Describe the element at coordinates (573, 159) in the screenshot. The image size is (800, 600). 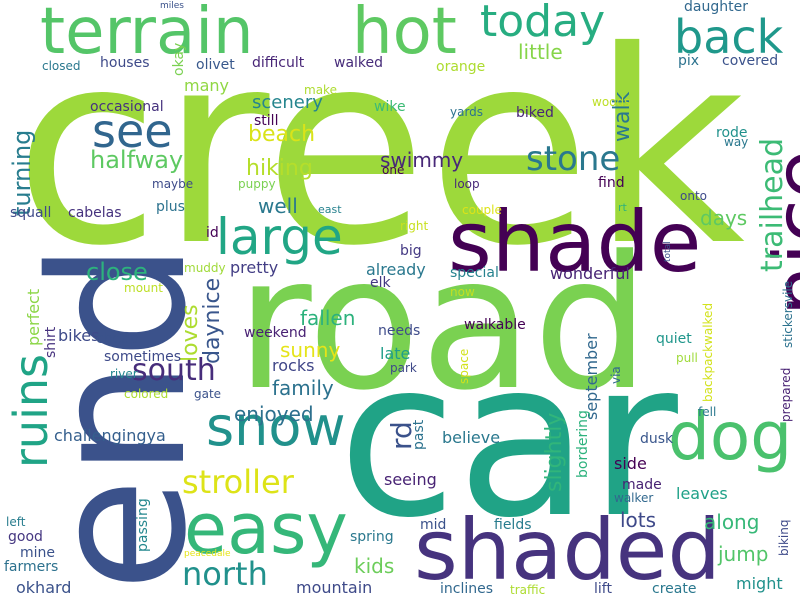
I see `word-stone: stone` at that location.